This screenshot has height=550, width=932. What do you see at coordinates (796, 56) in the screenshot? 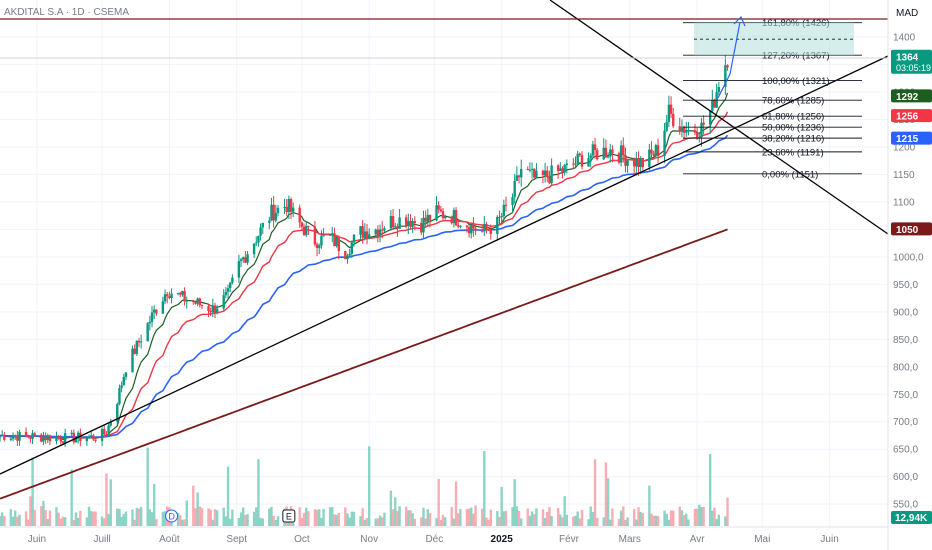
I see `fib-level-label: 127,20% (1367)` at bounding box center [796, 56].